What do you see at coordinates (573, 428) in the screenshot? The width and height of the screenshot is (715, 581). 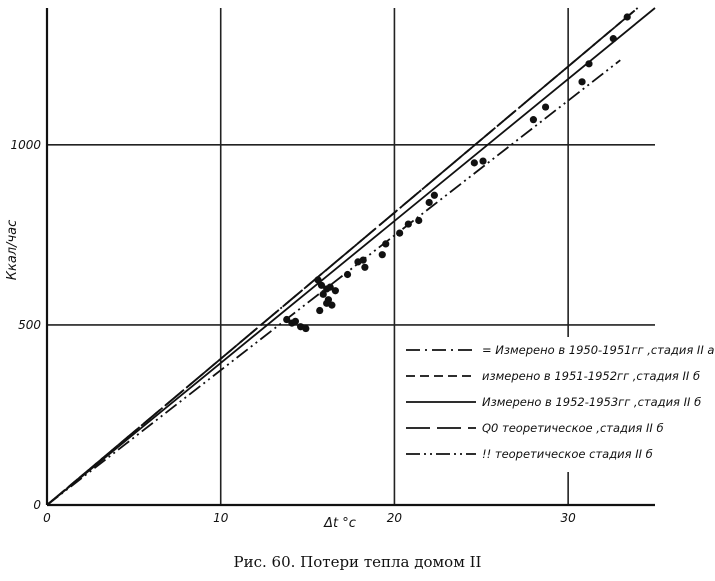 I see `legend-label-4: Q0 теоретическое ,стадия II б` at bounding box center [573, 428].